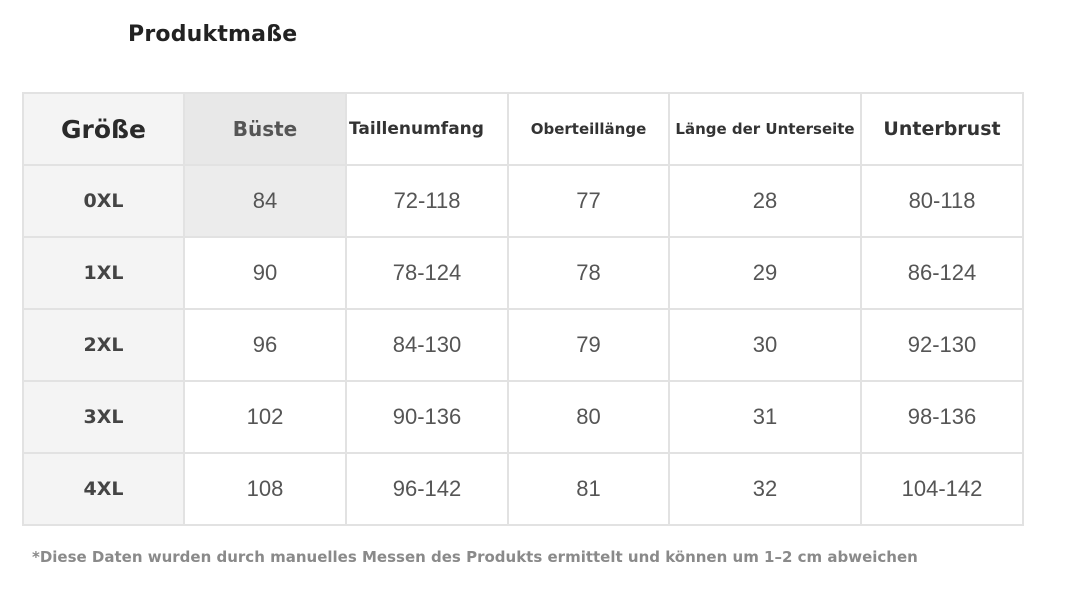 This screenshot has width=1080, height=599. I want to click on table-row: 0XL 84 72-118 77 28 80-118, so click(523, 201).